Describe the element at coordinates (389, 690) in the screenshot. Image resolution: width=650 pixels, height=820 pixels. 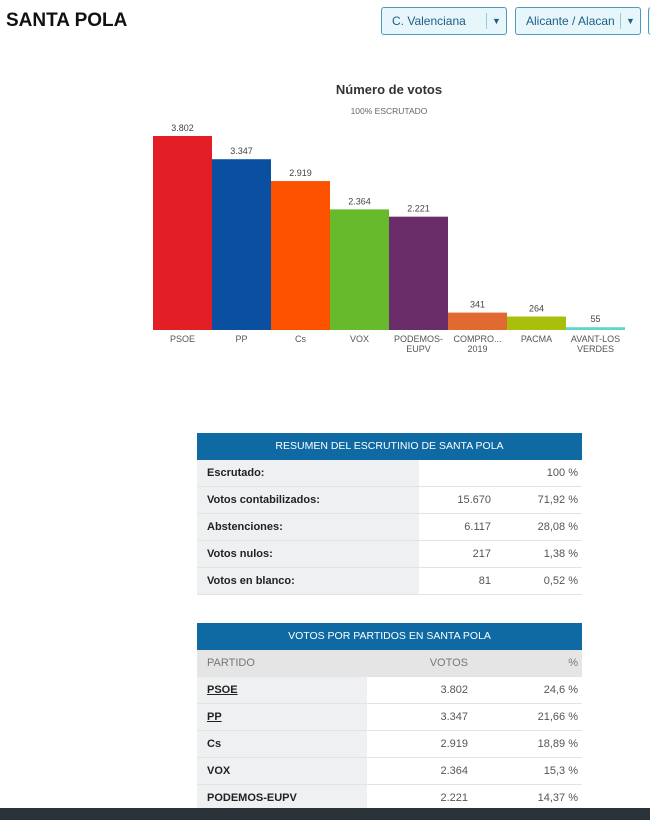
I see `party-row: PSOE 3.802 24,6 %` at that location.